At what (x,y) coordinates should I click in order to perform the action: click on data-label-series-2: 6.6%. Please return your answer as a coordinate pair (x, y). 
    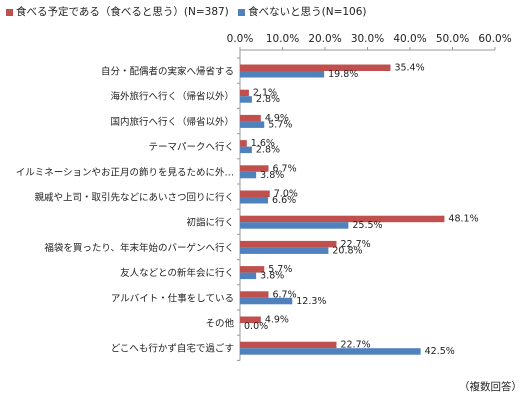
    Looking at the image, I should click on (284, 200).